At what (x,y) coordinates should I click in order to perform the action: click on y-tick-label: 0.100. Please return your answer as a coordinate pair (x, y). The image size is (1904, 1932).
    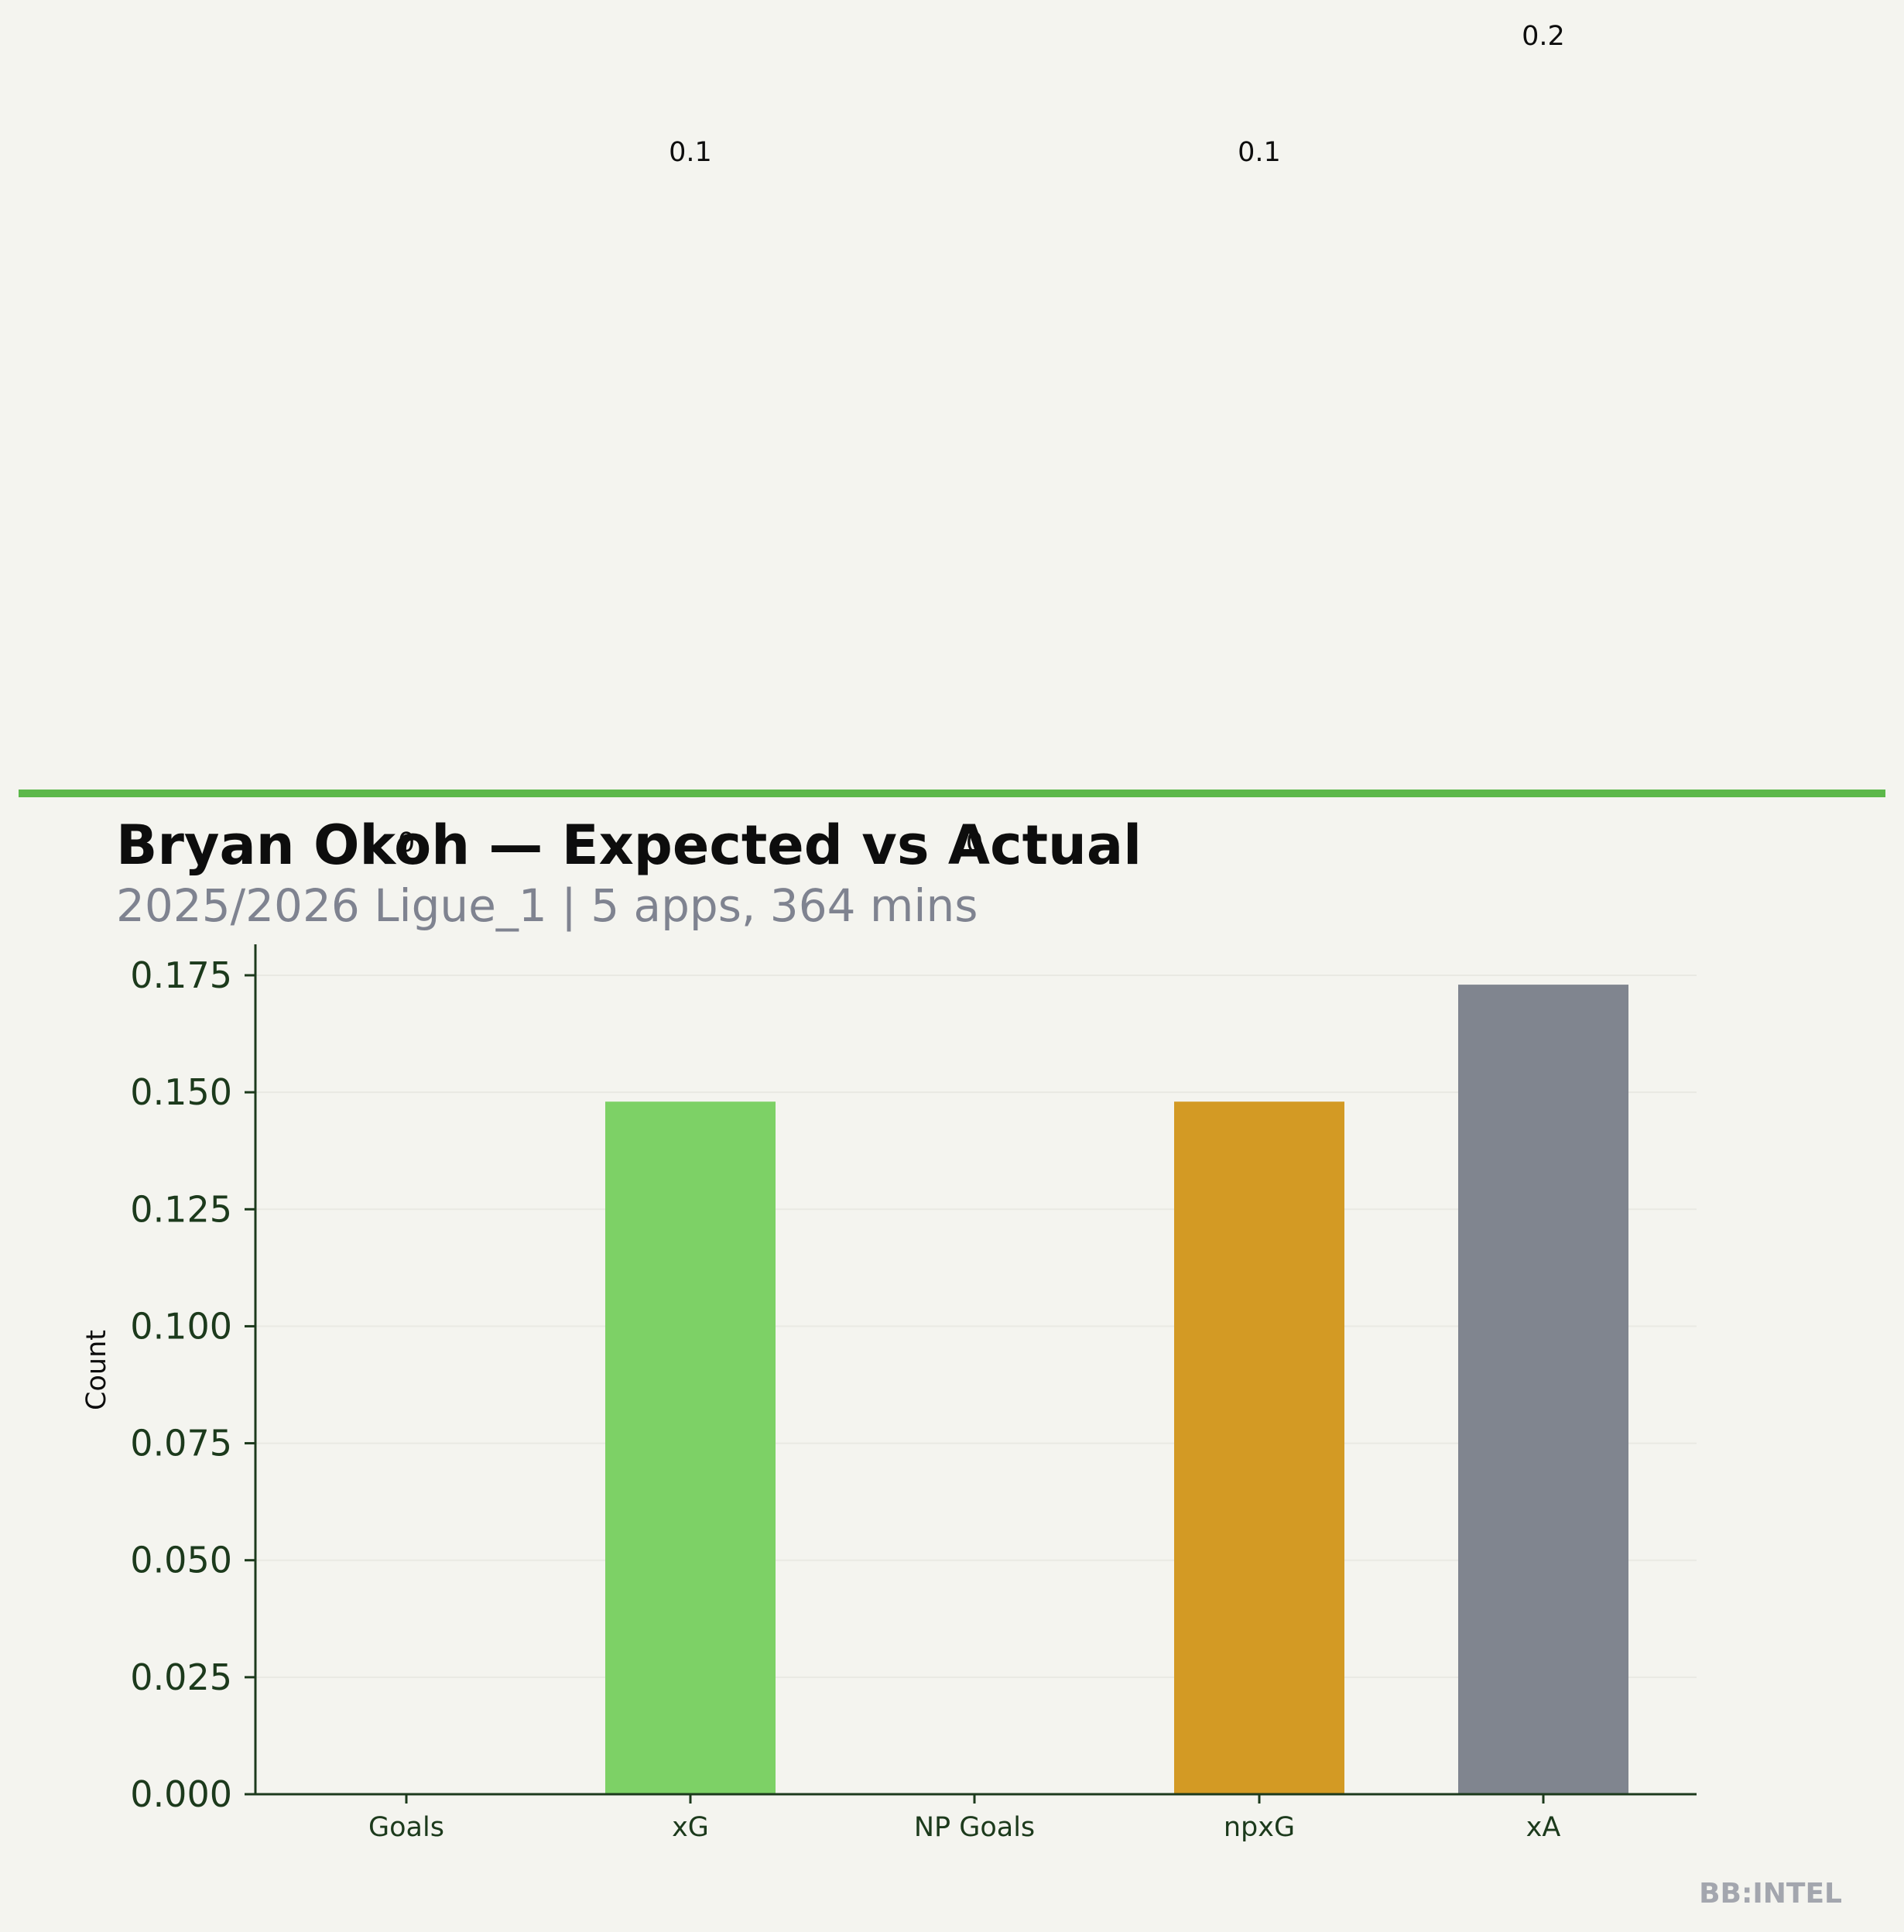
    Looking at the image, I should click on (181, 1326).